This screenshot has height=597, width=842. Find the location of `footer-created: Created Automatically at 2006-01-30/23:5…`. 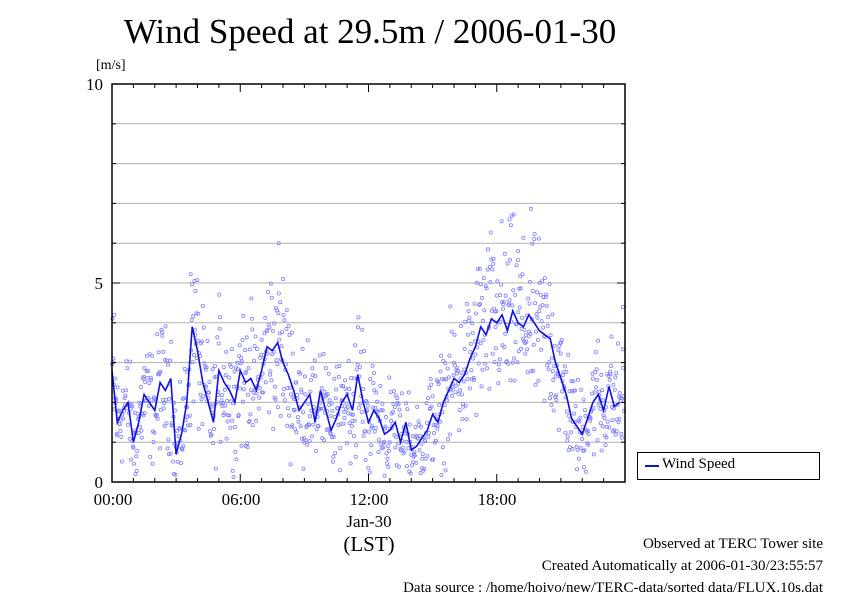

footer-created: Created Automatically at 2006-01-30/23:5… is located at coordinates (682, 566).